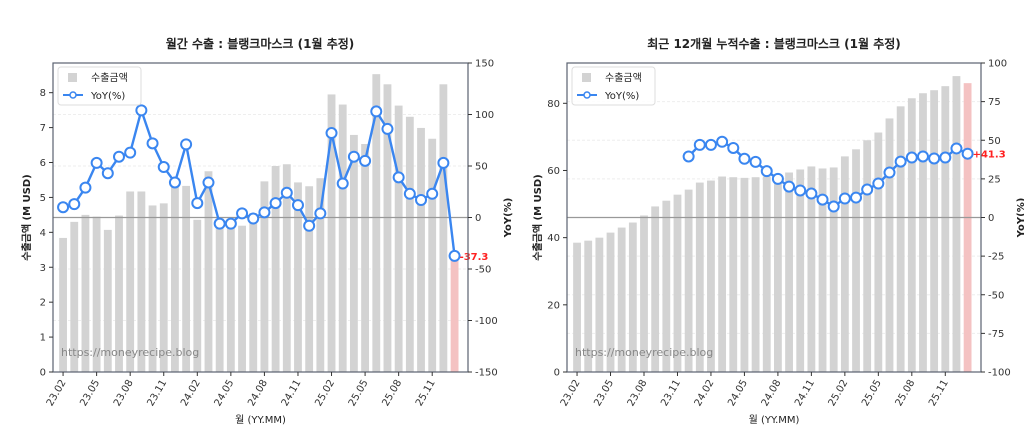  What do you see at coordinates (774, 420) in the screenshot?
I see `x-axis-label: 월 (YY.MM)` at bounding box center [774, 420].